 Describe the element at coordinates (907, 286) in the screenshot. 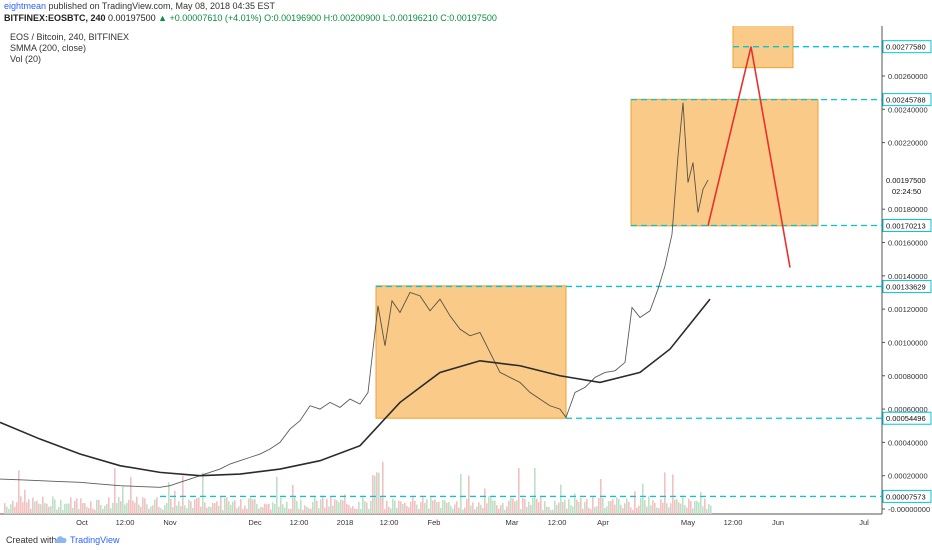

I see `level-price-label-box` at that location.